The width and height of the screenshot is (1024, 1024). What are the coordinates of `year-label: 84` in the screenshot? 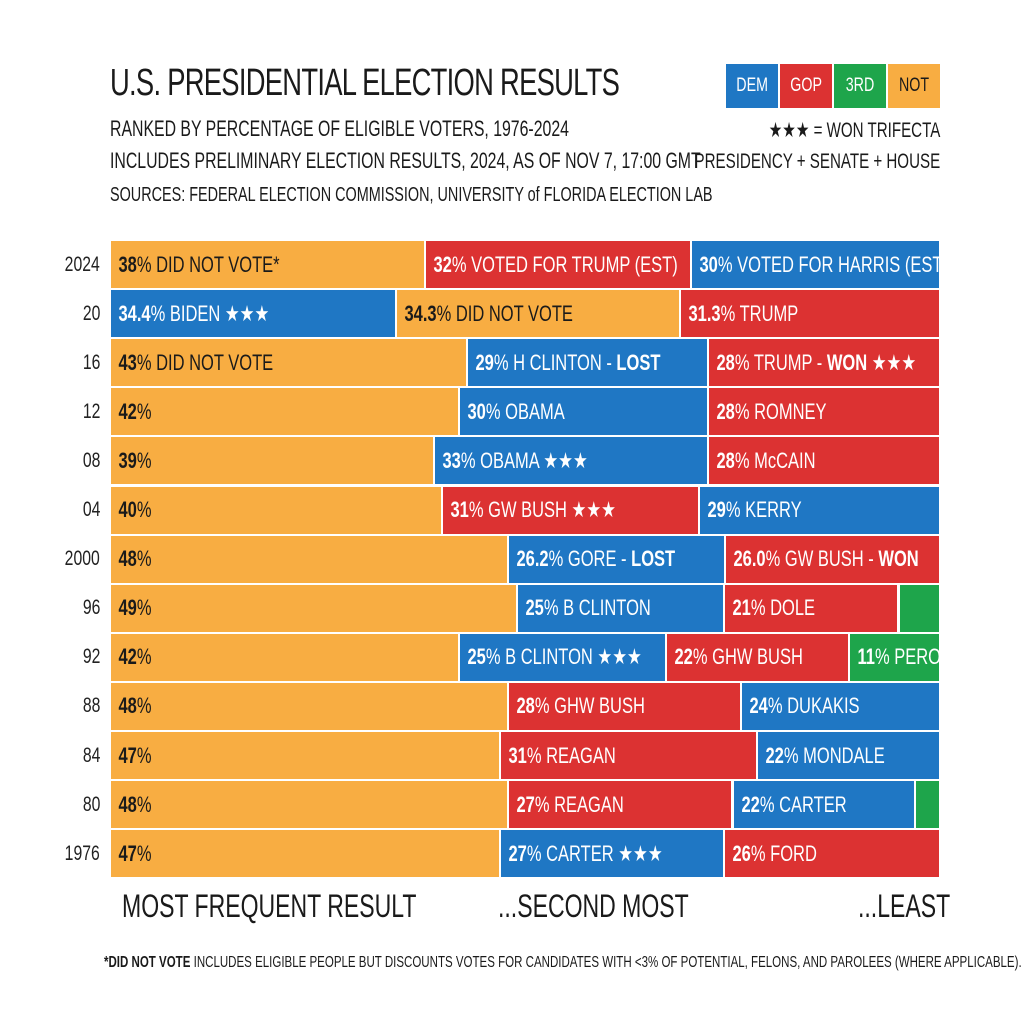 It's located at (91, 755).